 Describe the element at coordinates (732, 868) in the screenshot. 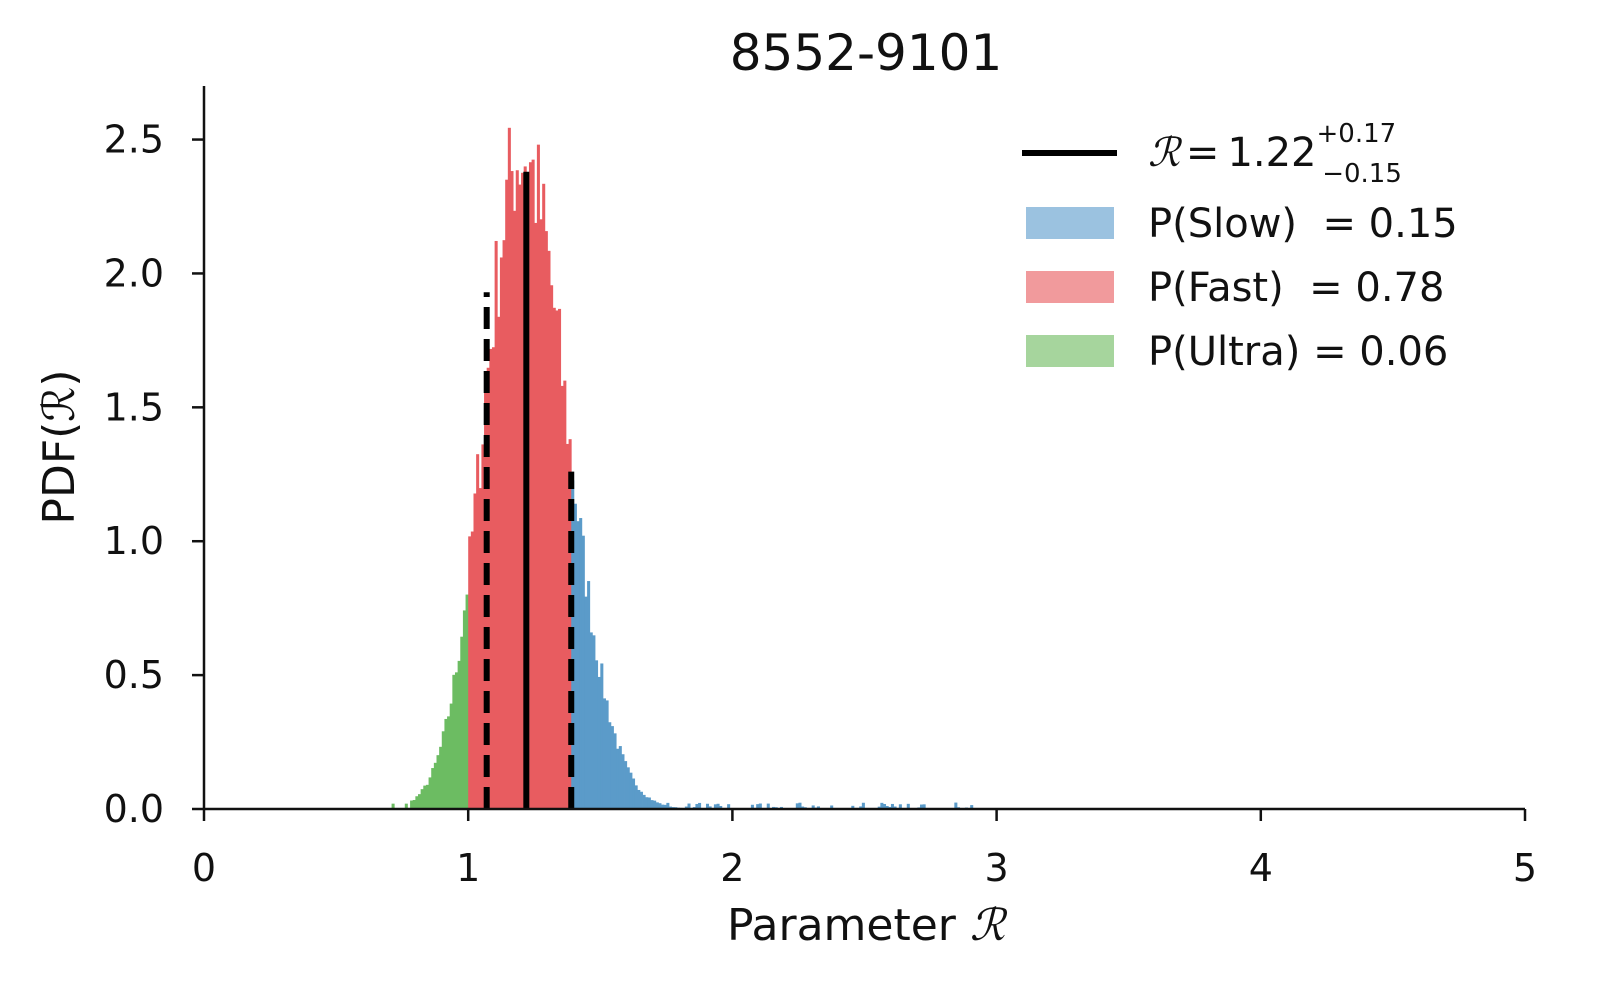

I see `x-tick-label: 2` at that location.